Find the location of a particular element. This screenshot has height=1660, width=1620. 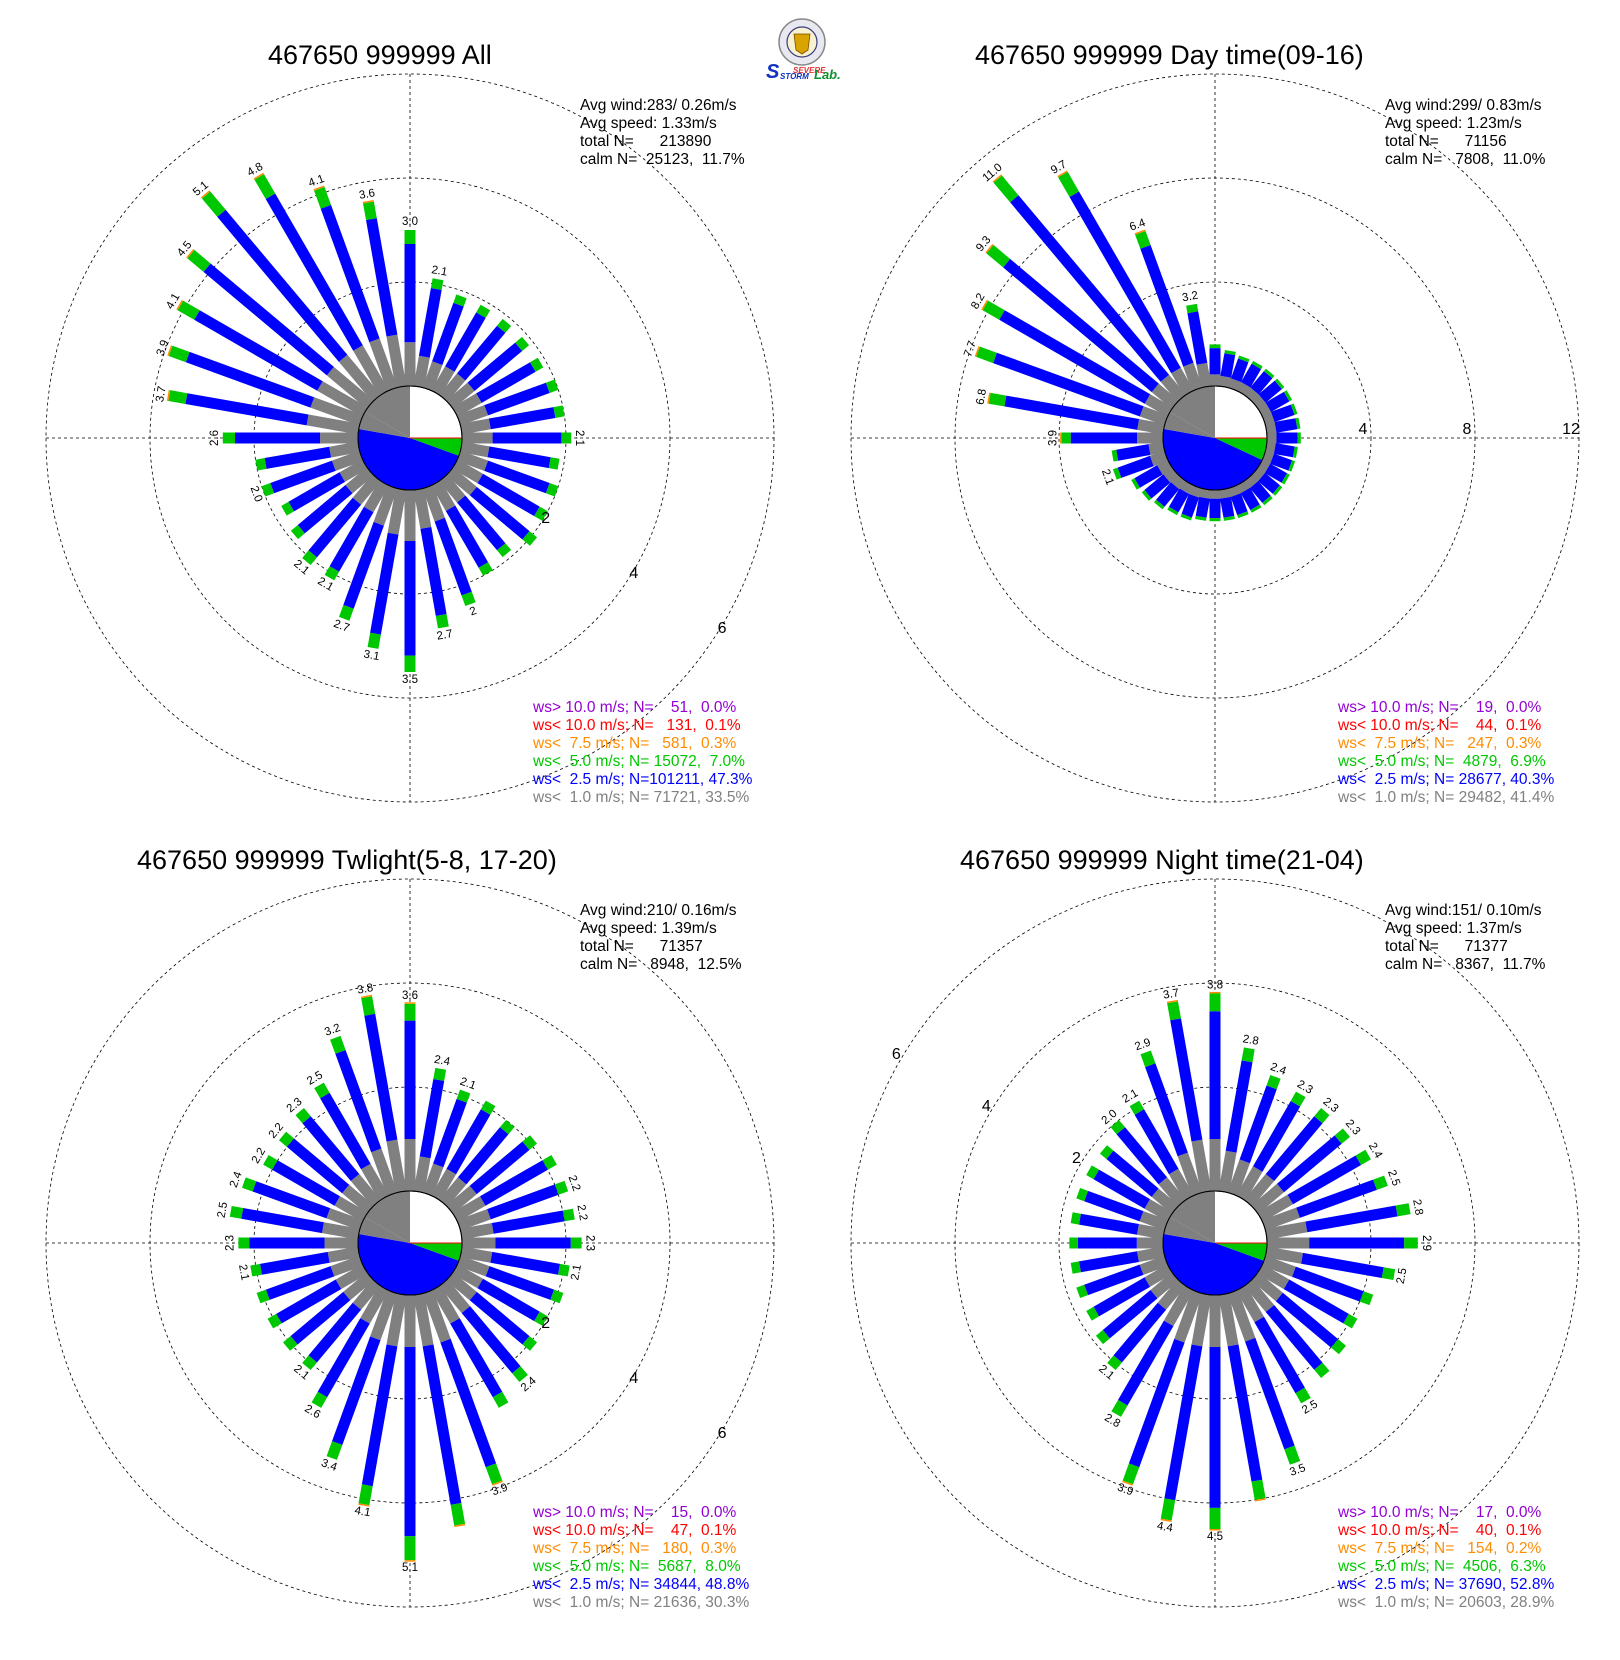

logo-word-lab: Lab. is located at coordinates (827, 74).